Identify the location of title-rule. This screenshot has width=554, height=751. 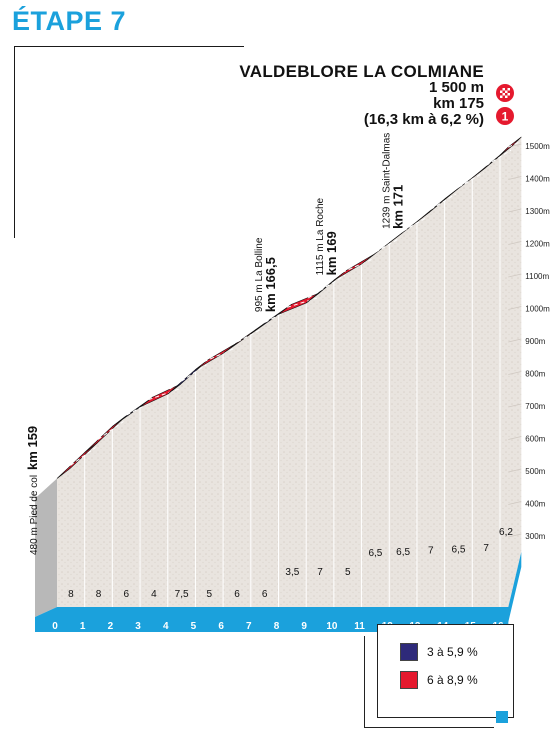
(129, 46).